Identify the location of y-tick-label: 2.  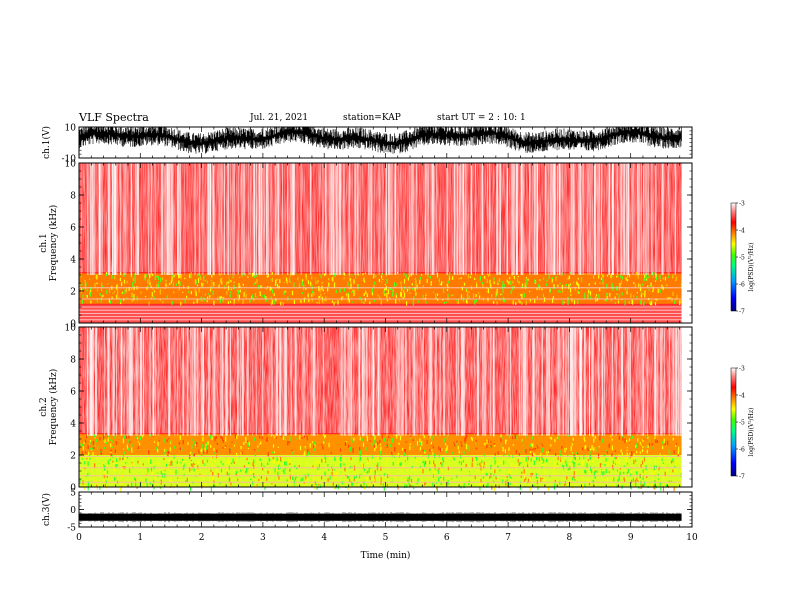
(73, 293).